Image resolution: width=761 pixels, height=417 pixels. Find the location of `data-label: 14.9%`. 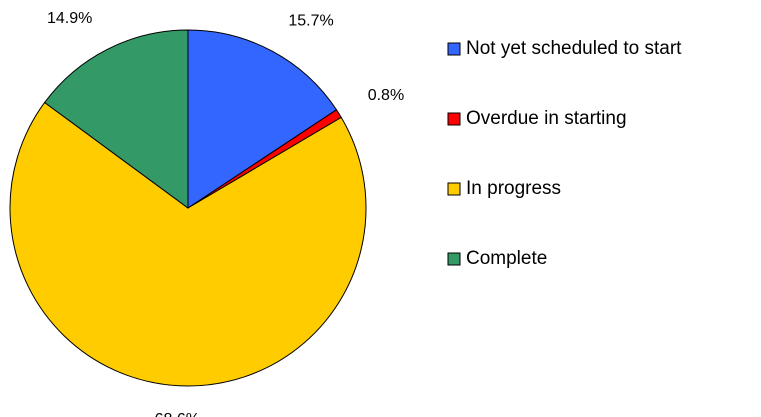

data-label: 14.9% is located at coordinates (69, 18).